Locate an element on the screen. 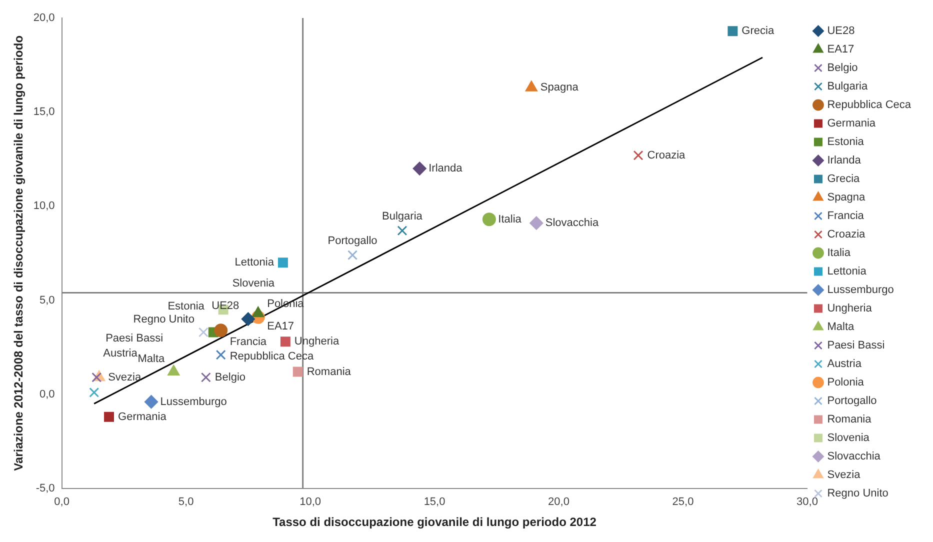  text: Romania is located at coordinates (328, 372).